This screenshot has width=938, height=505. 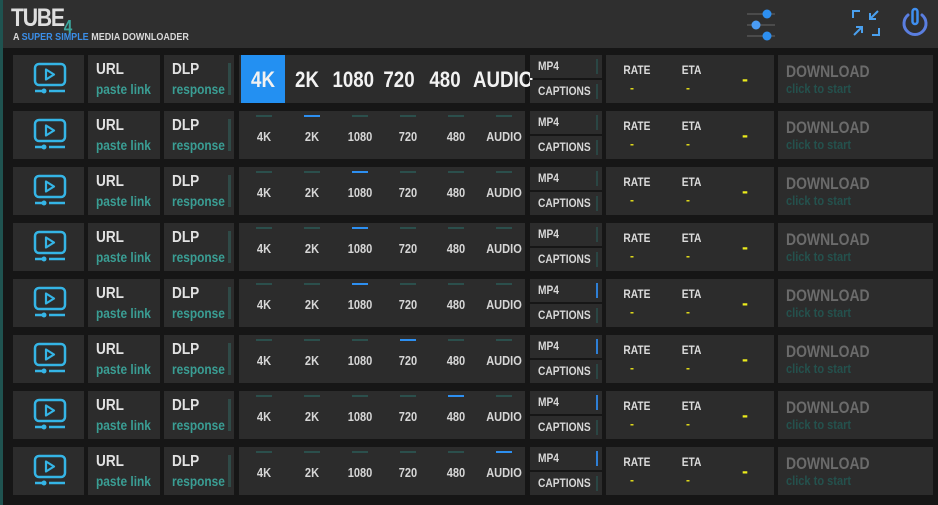 What do you see at coordinates (761, 24) in the screenshot?
I see `sliders-icon` at bounding box center [761, 24].